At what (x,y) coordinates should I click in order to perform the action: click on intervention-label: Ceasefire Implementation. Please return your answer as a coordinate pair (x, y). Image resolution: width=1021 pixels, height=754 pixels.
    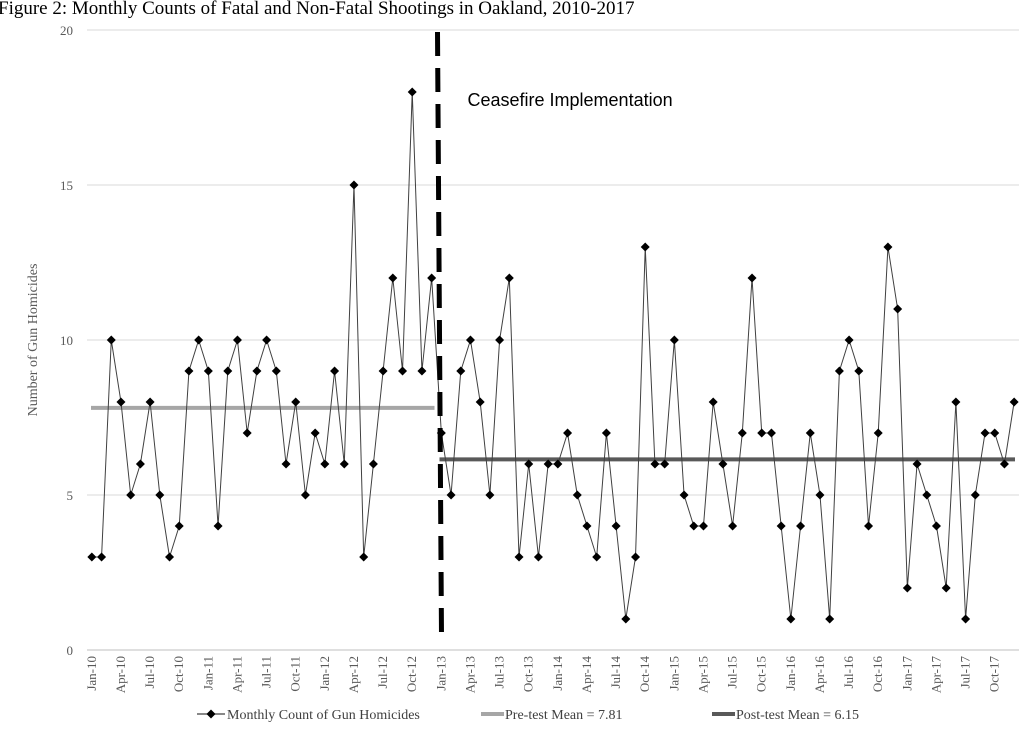
    Looking at the image, I should click on (570, 100).